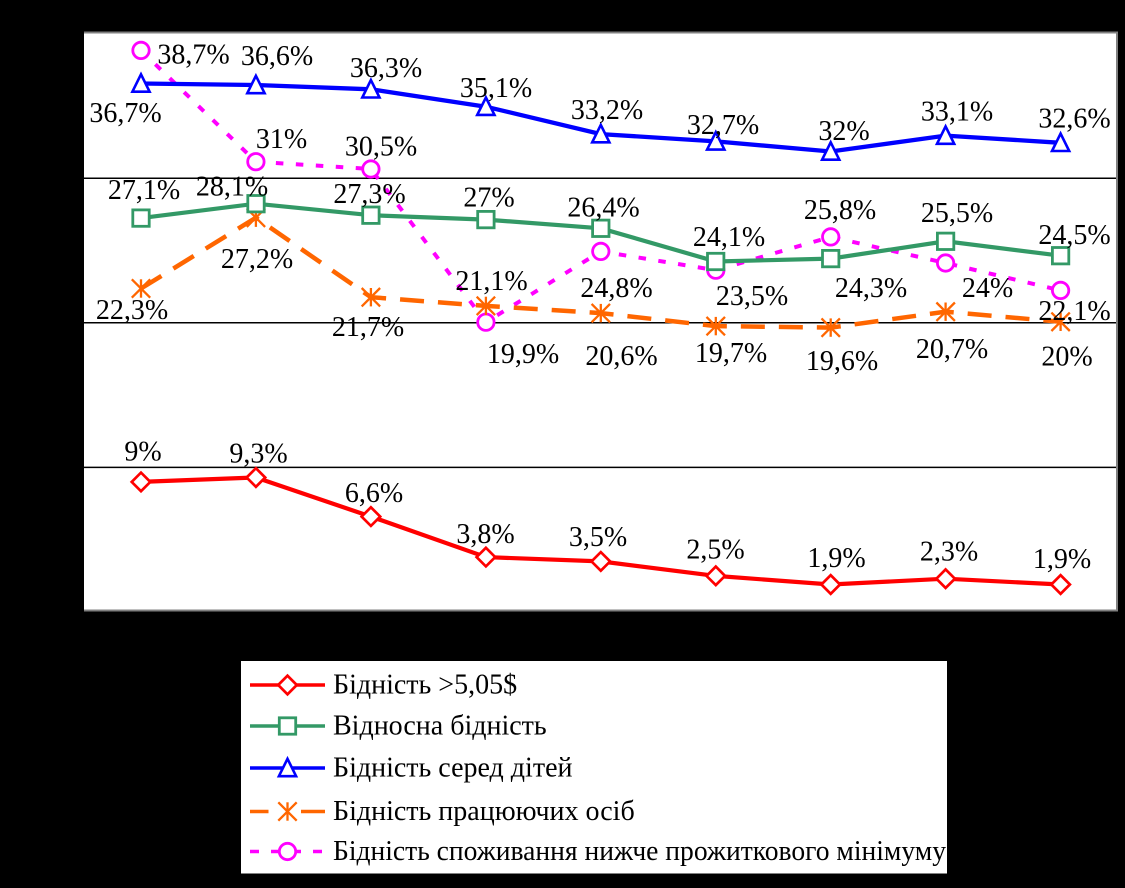 Image resolution: width=1125 pixels, height=888 pixels. What do you see at coordinates (843, 131) in the screenshot?
I see `svg-text: 32%` at bounding box center [843, 131].